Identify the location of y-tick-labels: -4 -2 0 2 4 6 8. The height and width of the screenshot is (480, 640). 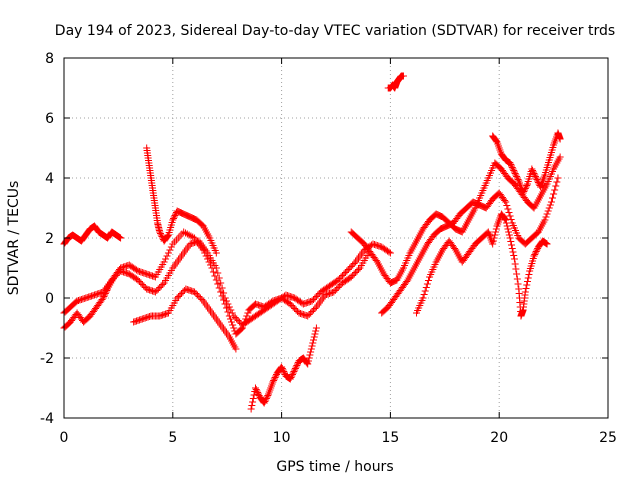
(47, 239).